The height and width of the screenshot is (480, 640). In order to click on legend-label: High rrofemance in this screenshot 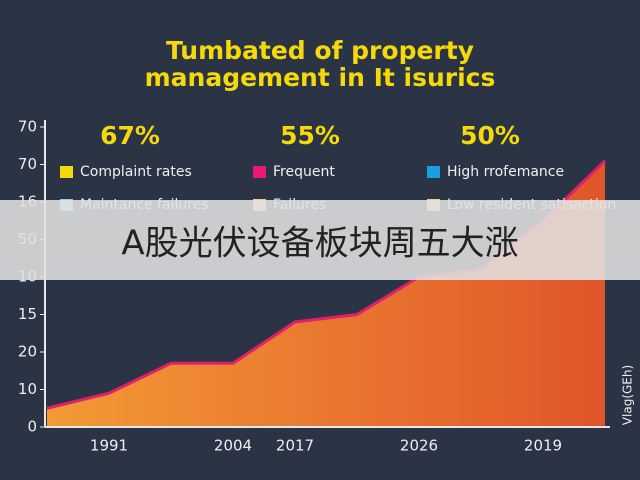, I will do `click(505, 172)`.